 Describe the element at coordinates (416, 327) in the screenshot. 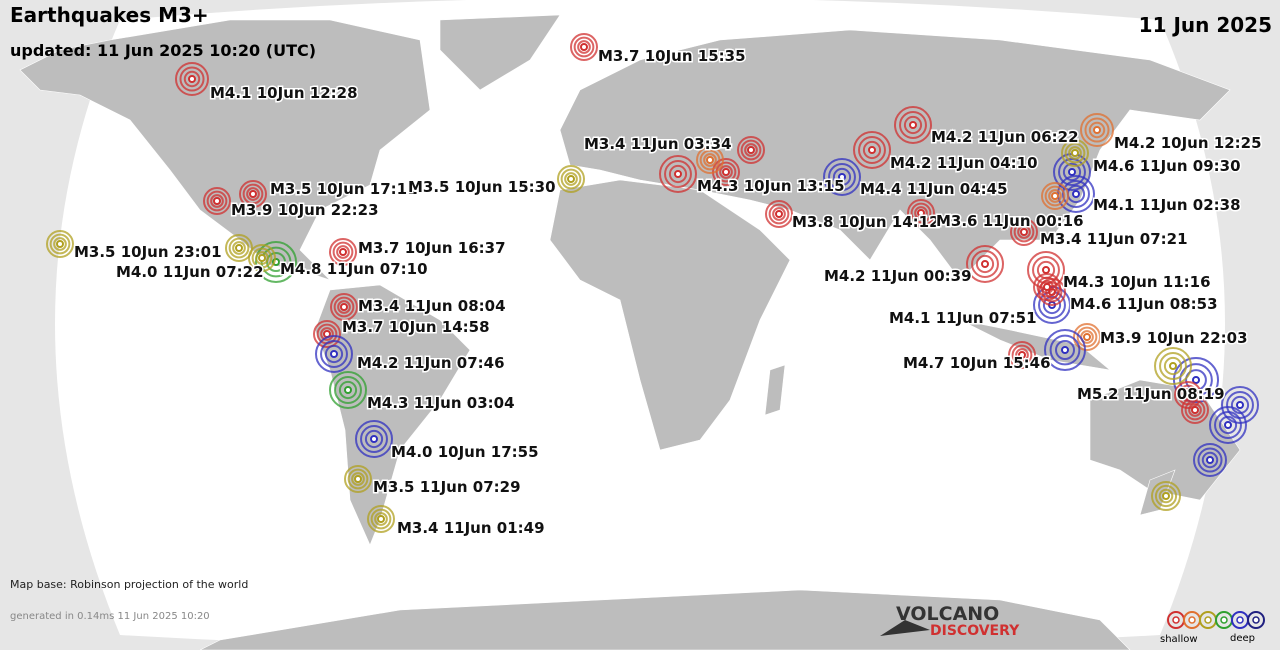

I see `quake-label: M3.7 10Jun 14:58` at that location.